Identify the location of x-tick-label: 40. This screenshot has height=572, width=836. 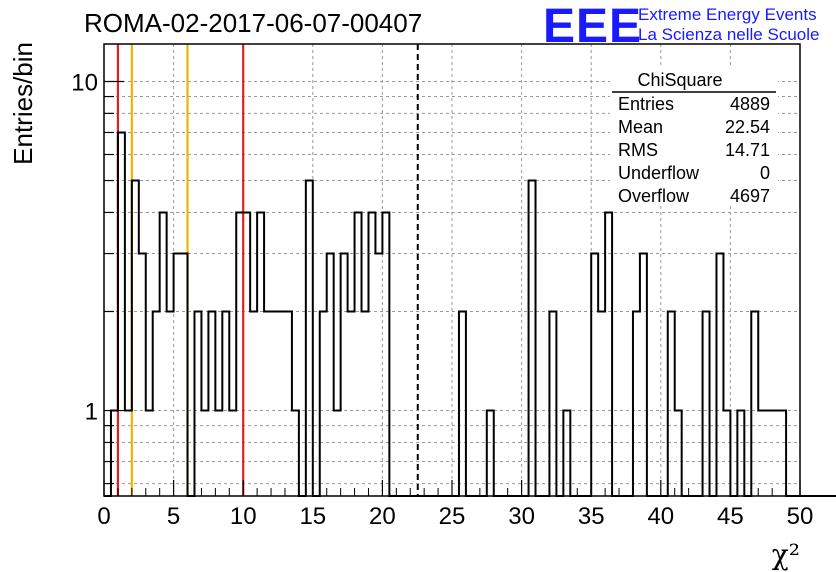
(660, 516).